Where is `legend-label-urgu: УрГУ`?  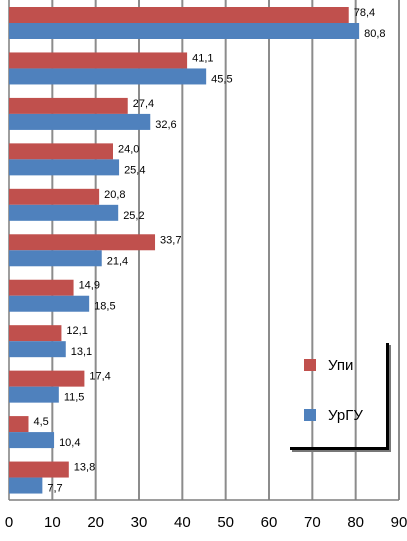 legend-label-urgu: УрГУ is located at coordinates (345, 415).